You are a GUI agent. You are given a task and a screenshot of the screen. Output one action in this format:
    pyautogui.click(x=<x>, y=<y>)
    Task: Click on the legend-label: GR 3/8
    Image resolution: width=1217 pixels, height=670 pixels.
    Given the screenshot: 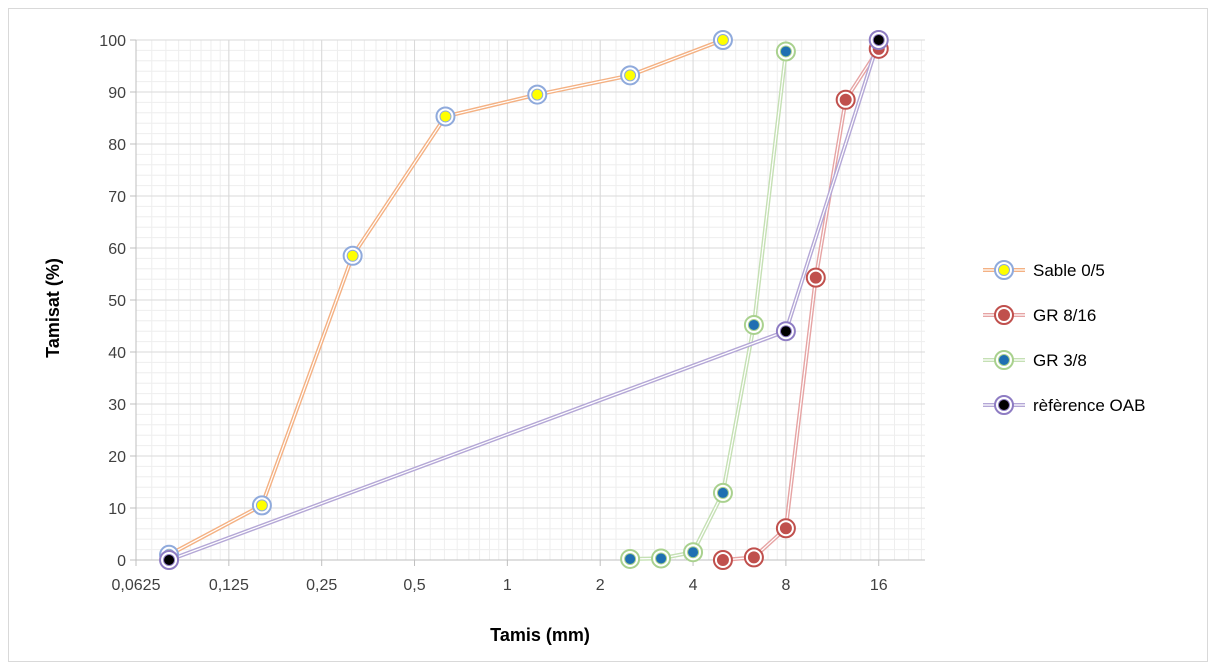 What is the action you would take?
    pyautogui.click(x=1060, y=360)
    